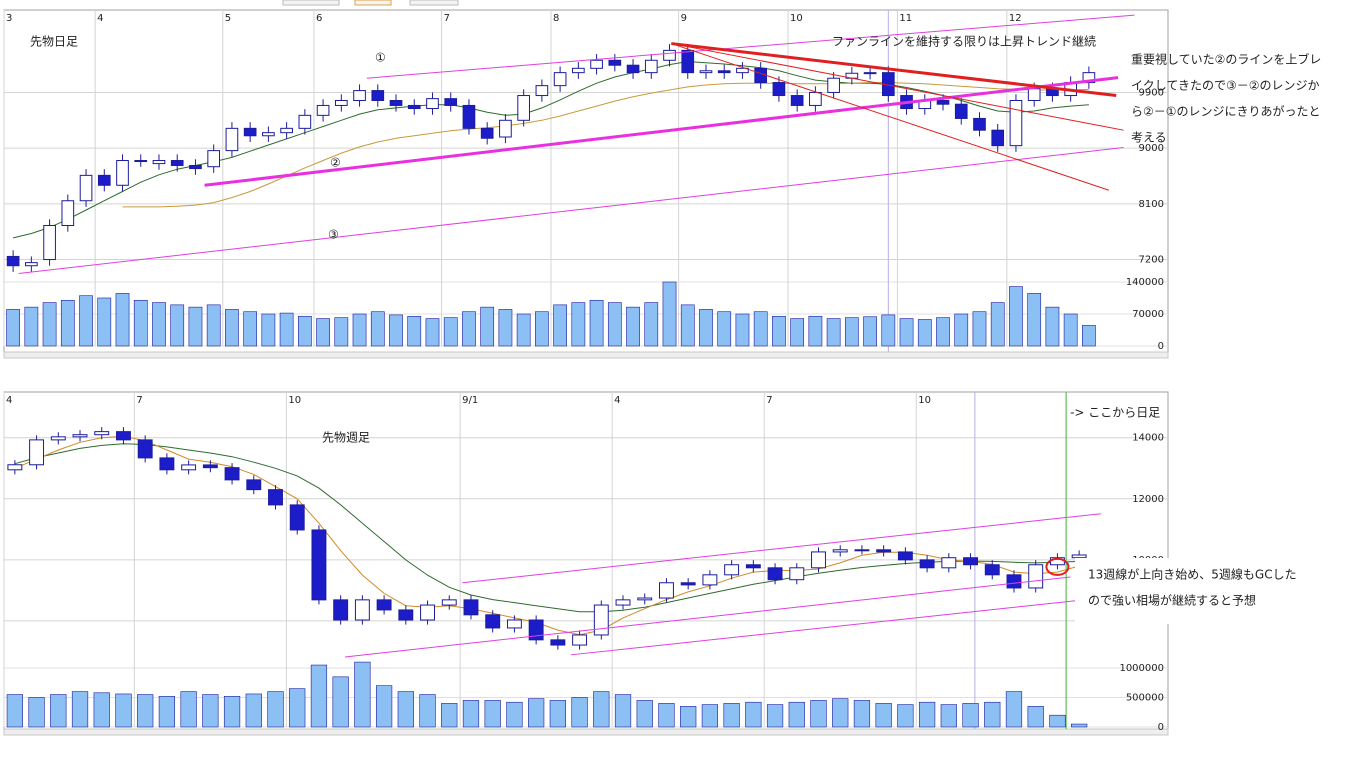 The image size is (1366, 768). I want to click on trendlines, so click(722, 585).